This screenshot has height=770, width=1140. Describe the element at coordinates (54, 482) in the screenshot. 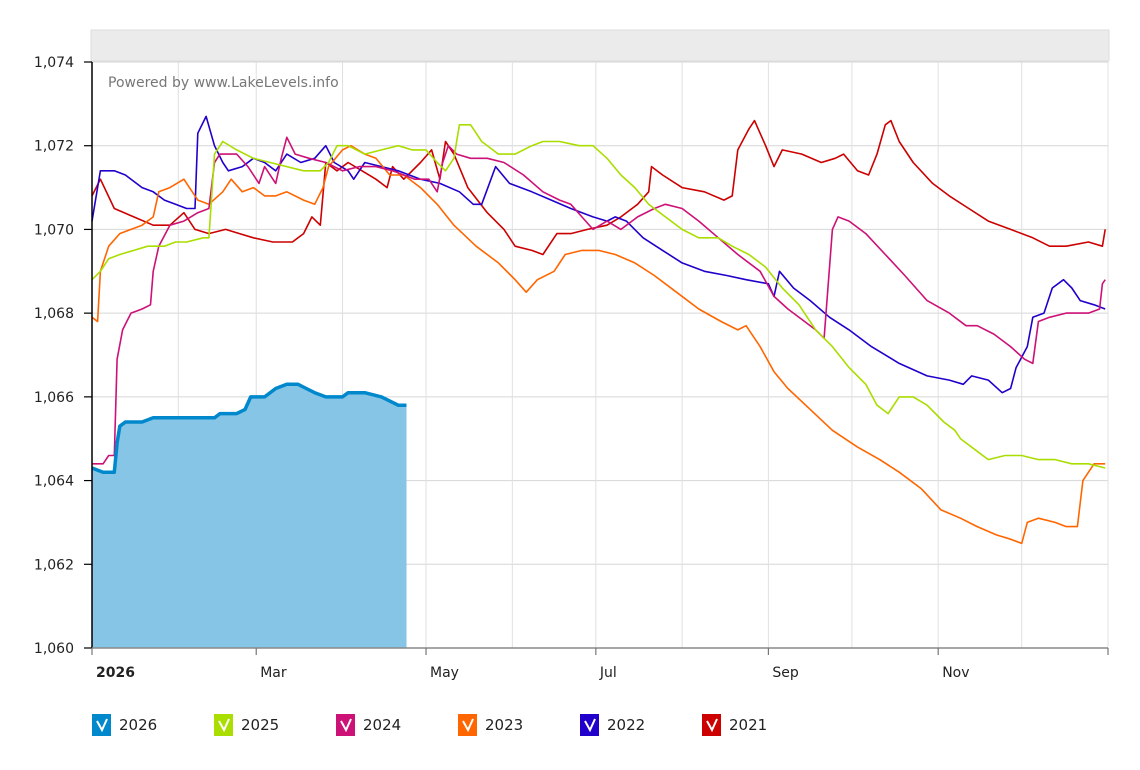

I see `y-tick-label: 1,064` at that location.